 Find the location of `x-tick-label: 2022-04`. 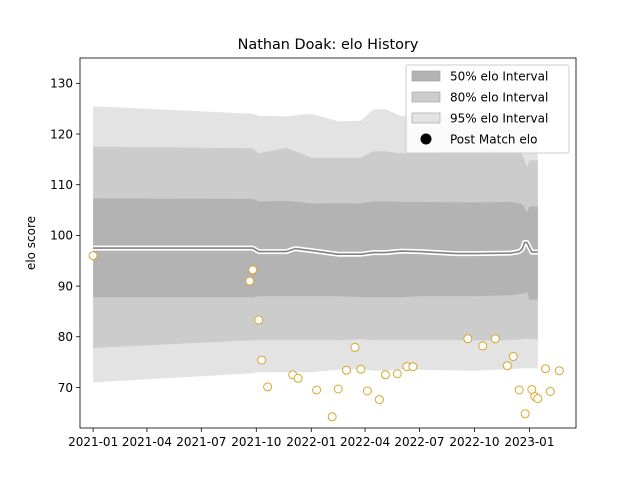

x-tick-label: 2022-04 is located at coordinates (365, 442).